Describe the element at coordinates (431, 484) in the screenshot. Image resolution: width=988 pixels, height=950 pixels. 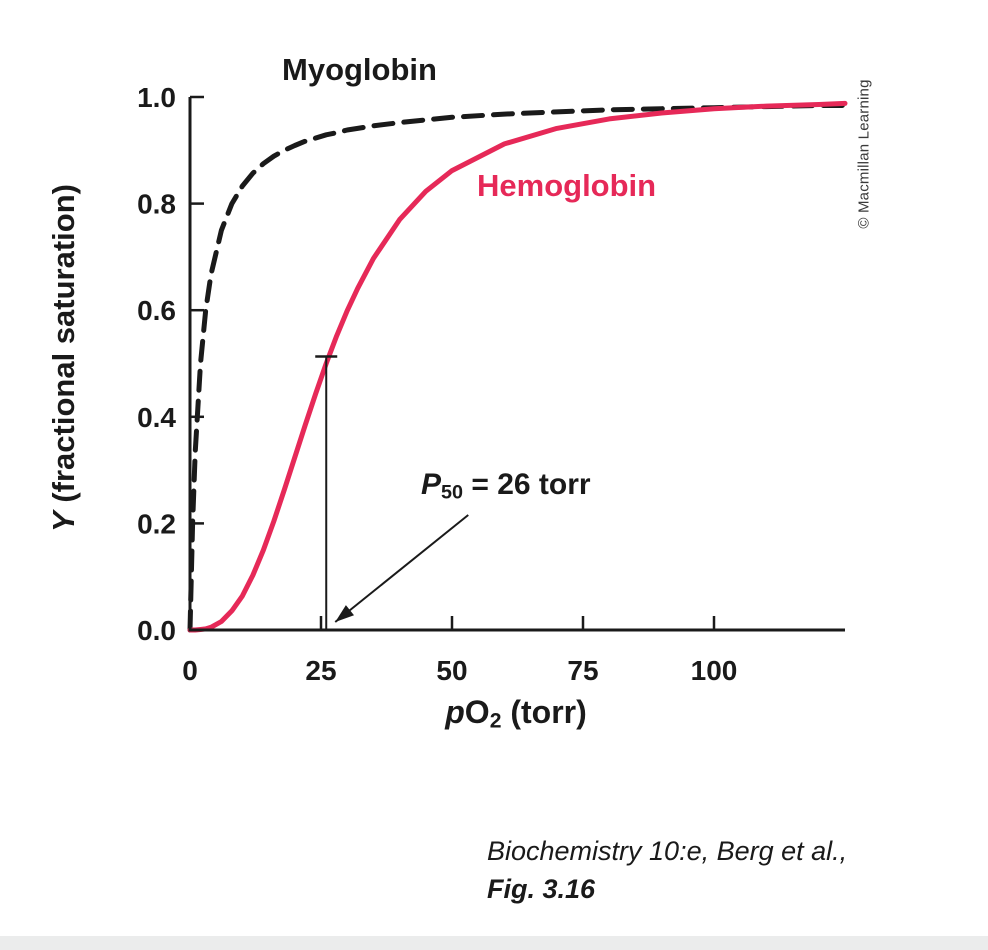
I see `p50-symbol: P` at that location.